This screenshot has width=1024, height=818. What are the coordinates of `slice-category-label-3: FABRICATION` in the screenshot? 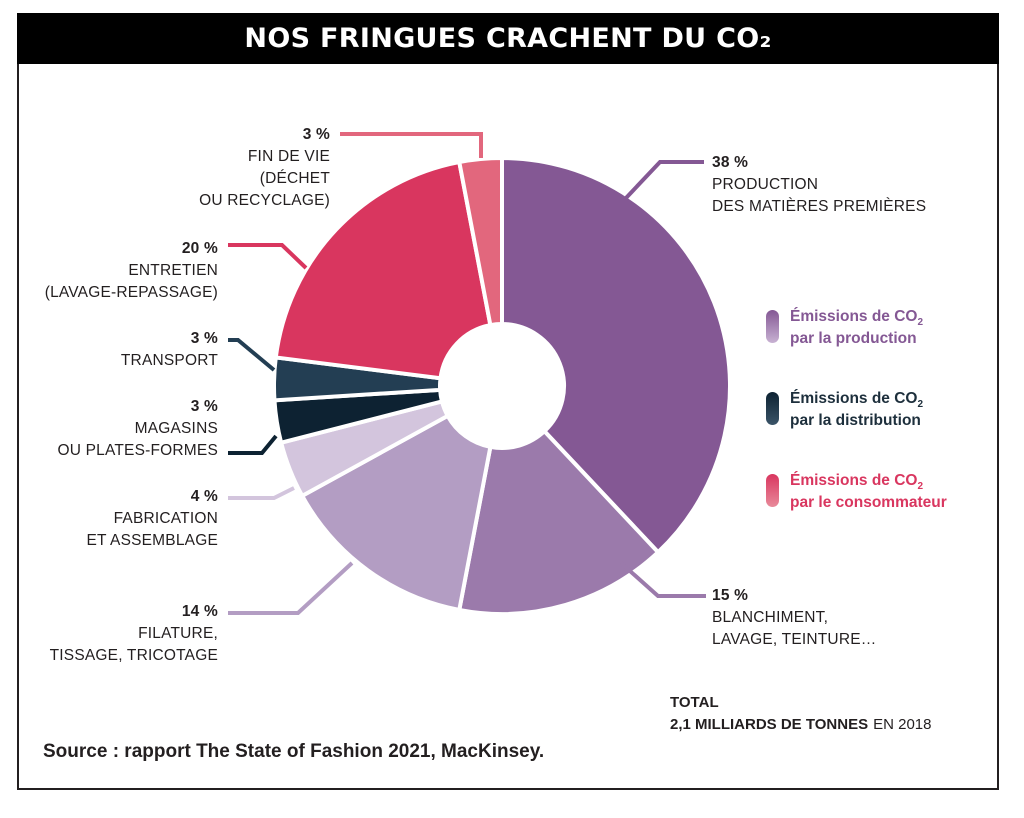 It's located at (166, 518).